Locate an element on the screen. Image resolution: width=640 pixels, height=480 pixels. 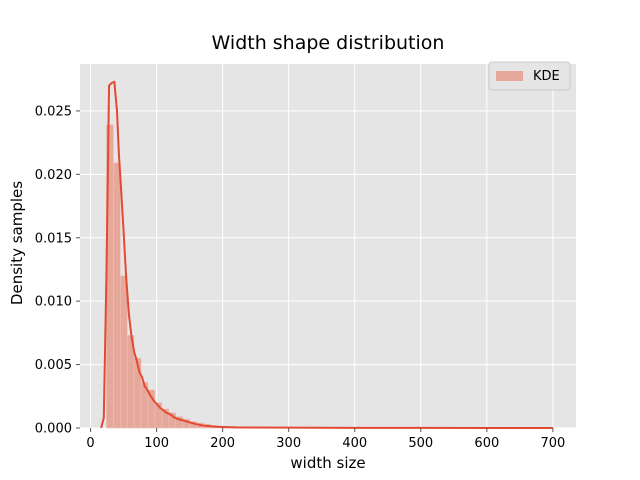
x-tick-label: 200 is located at coordinates (222, 443).